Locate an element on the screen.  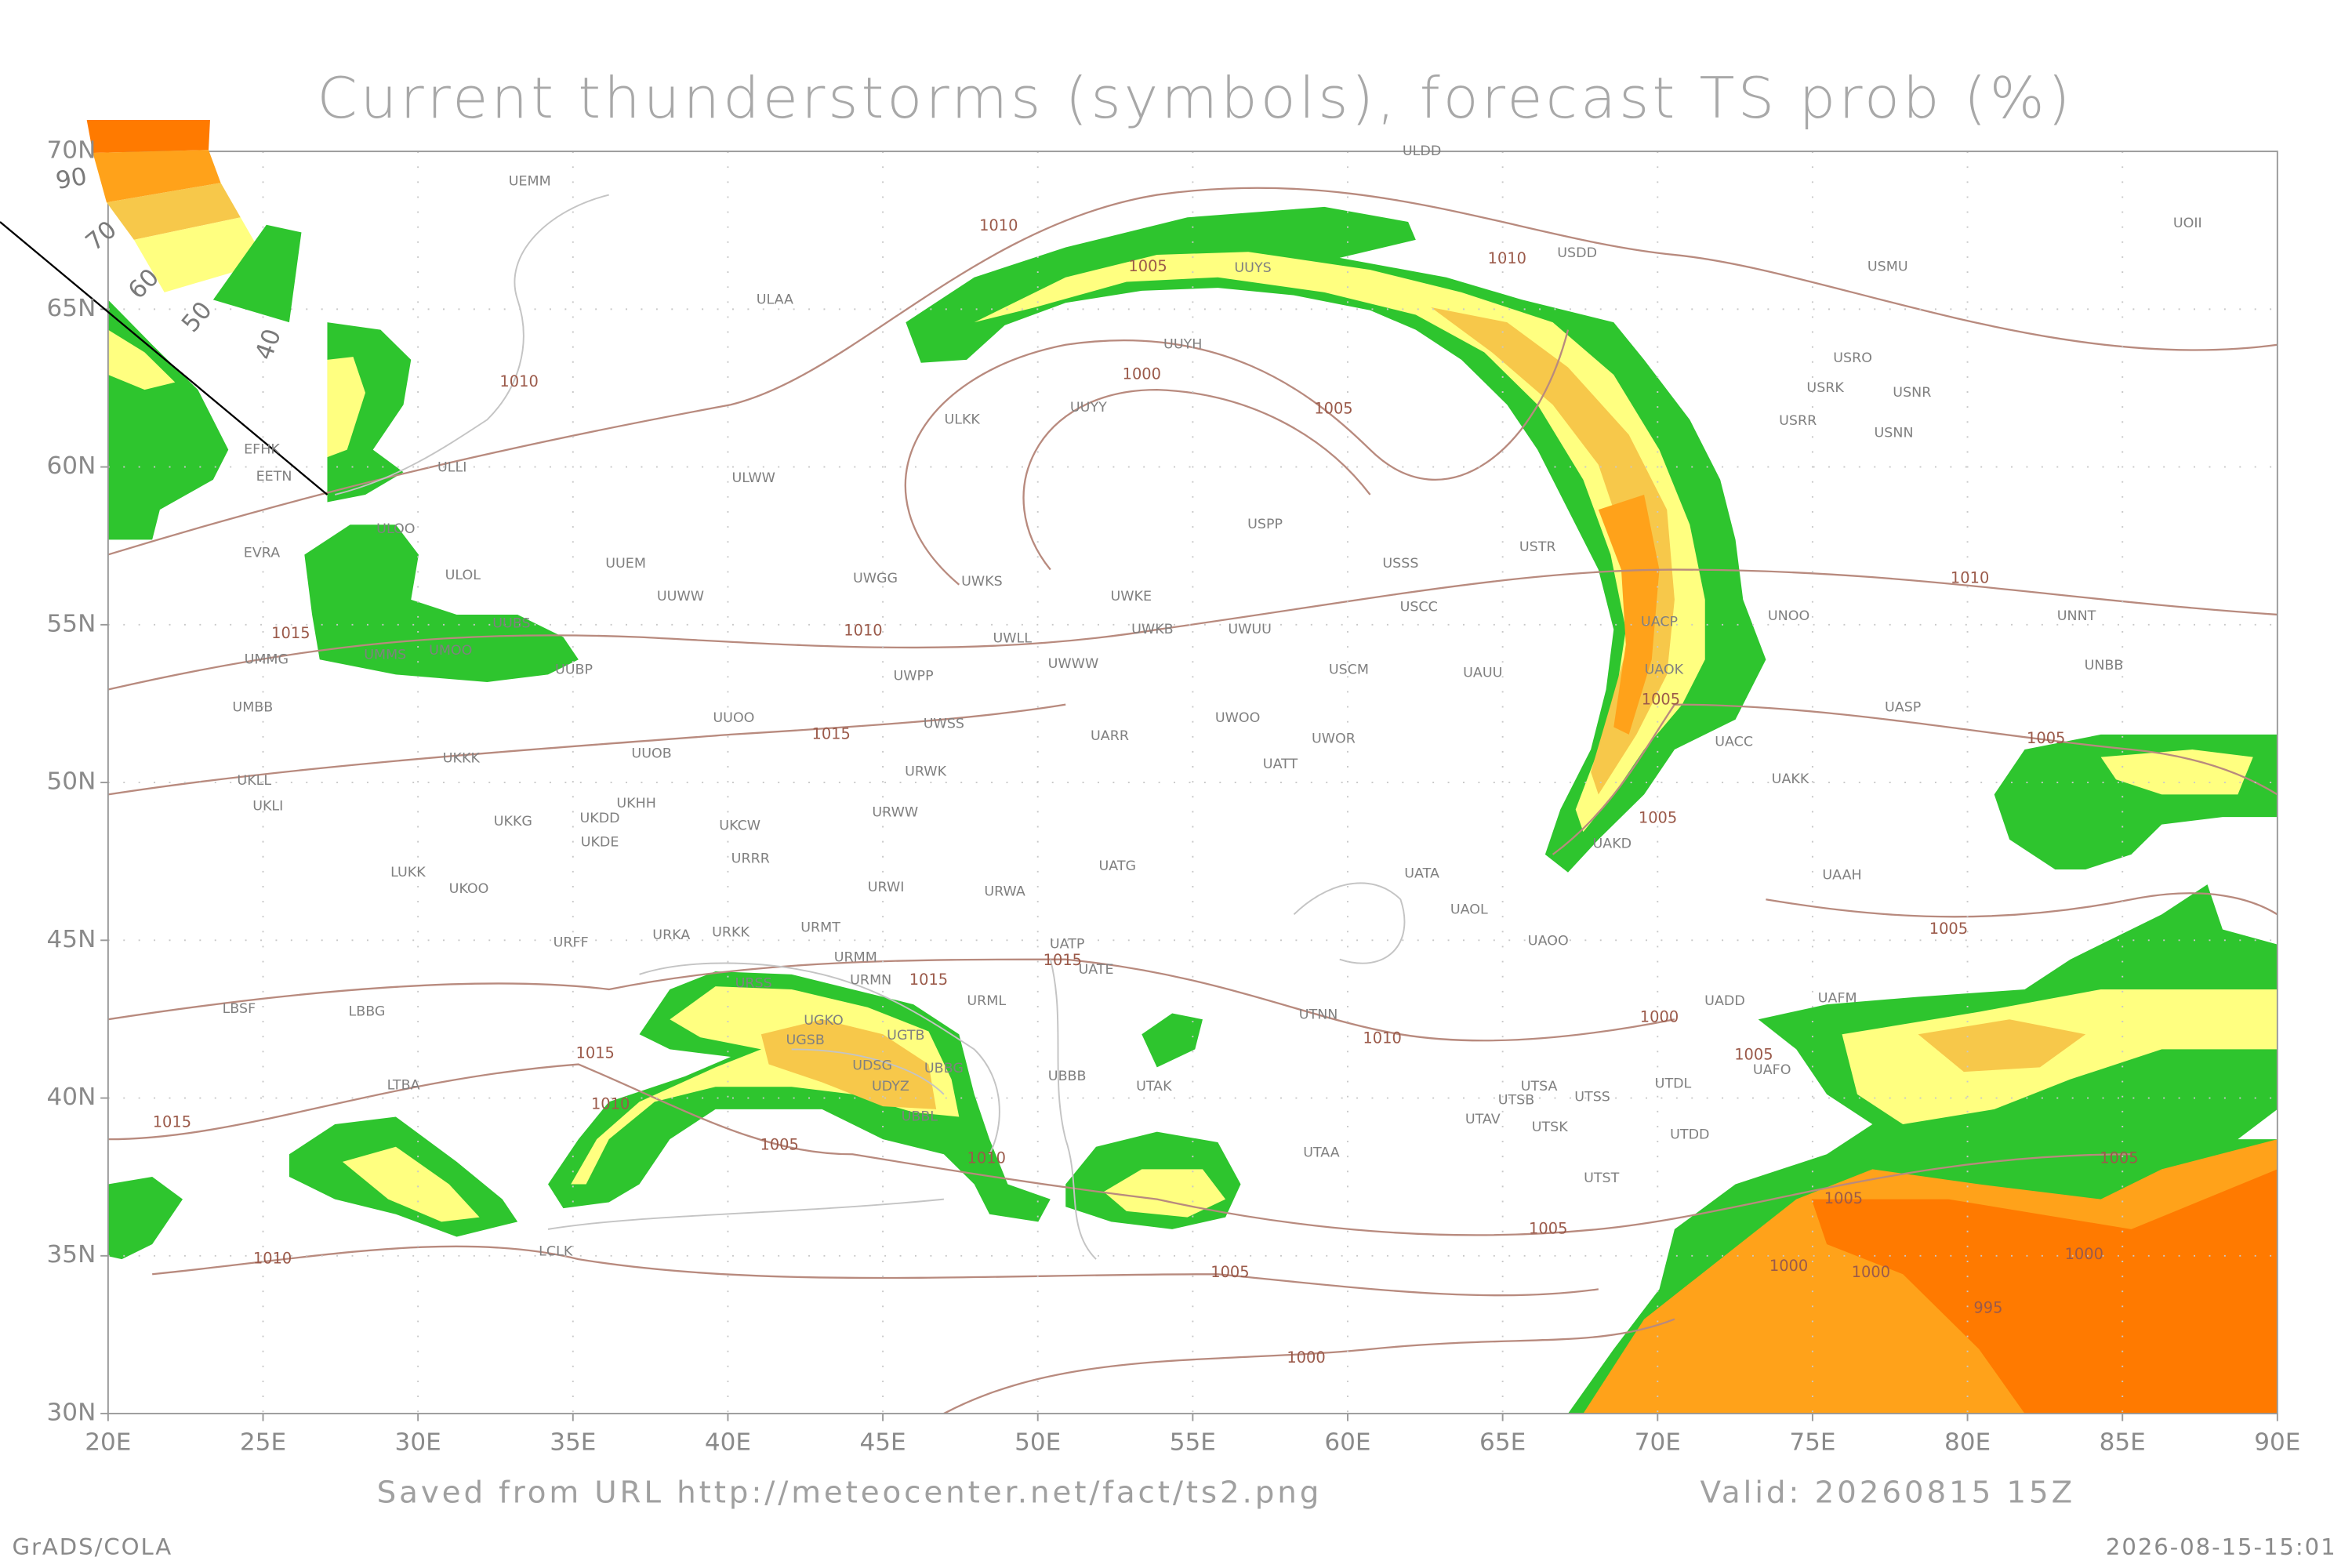
legend is located at coordinates (164, 307).